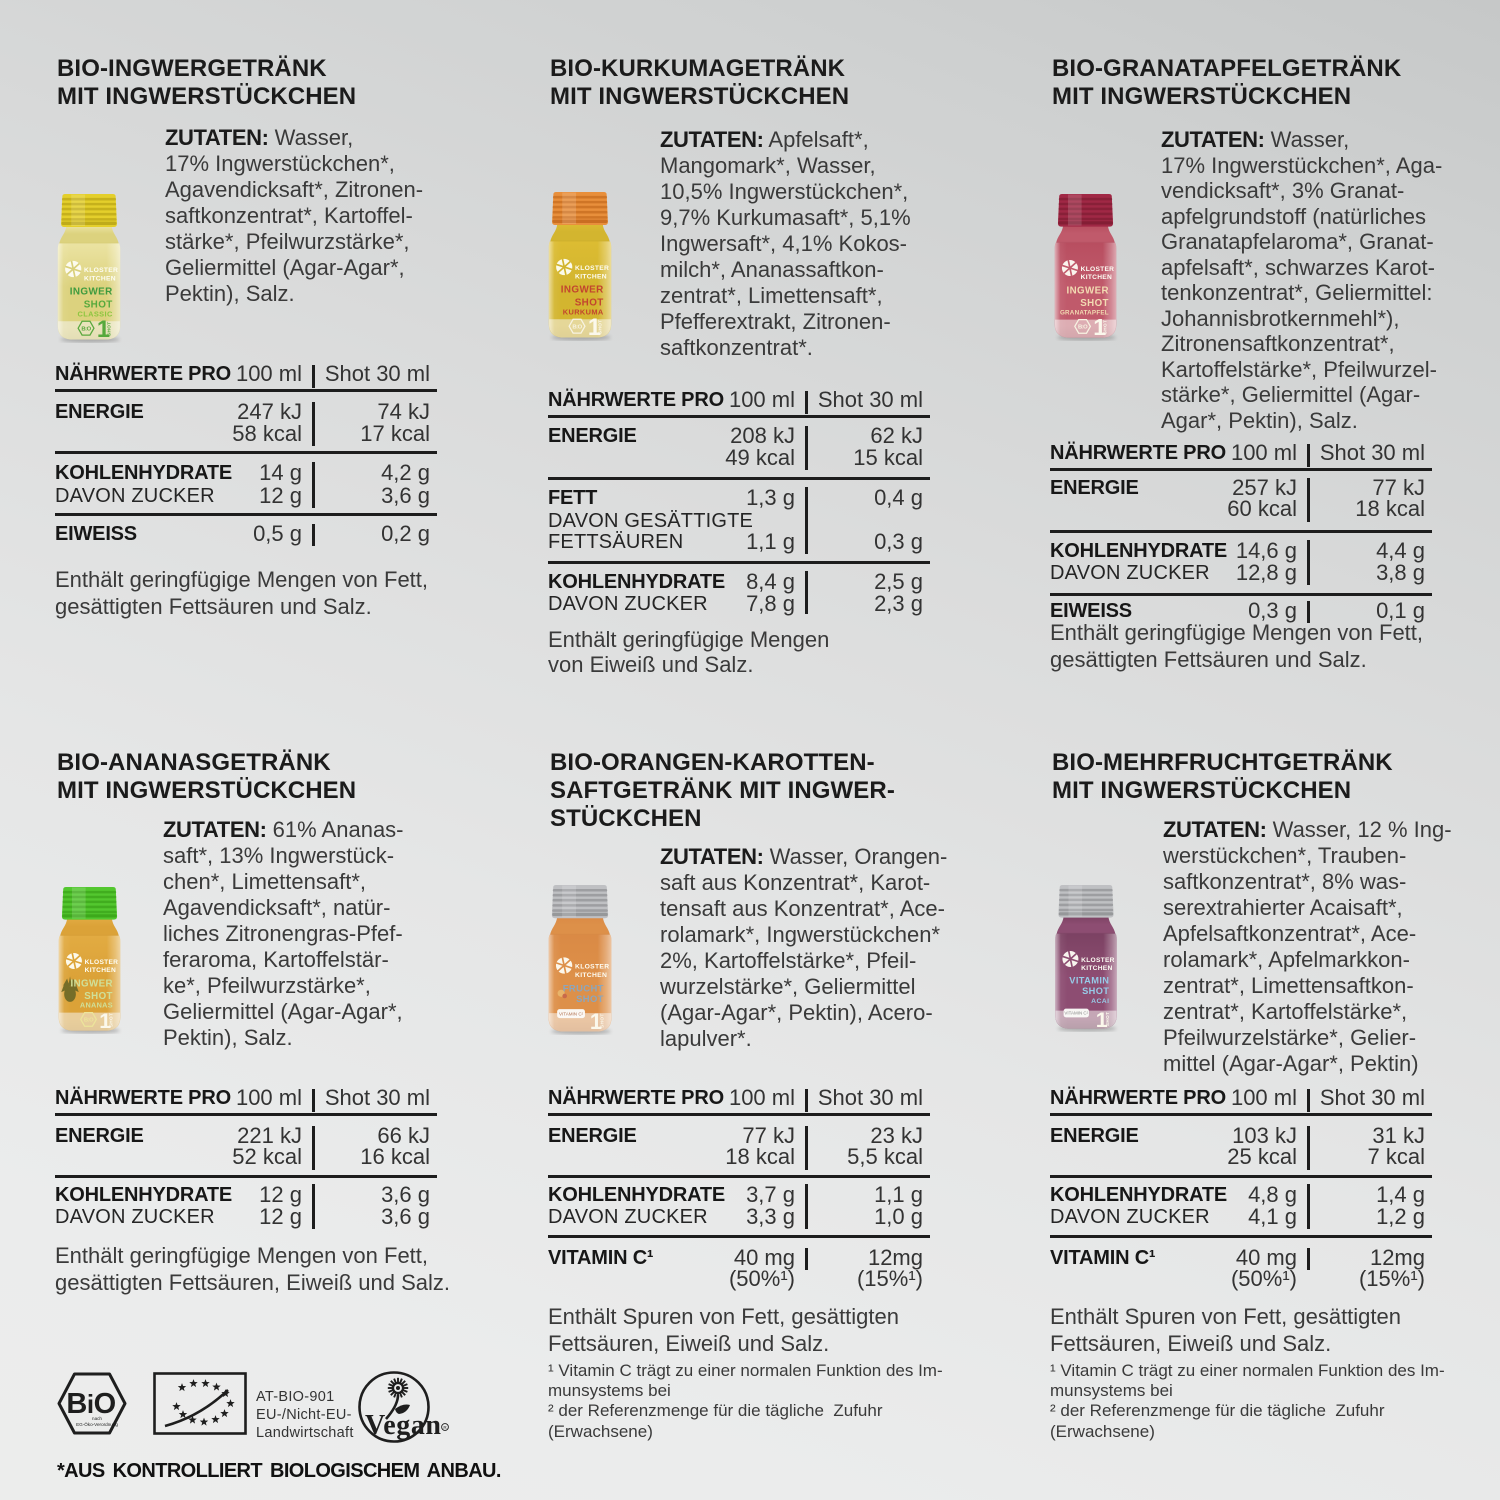 This screenshot has width=1500, height=1500. What do you see at coordinates (1100, 1001) in the screenshot?
I see `svg-text: ACAI` at bounding box center [1100, 1001].